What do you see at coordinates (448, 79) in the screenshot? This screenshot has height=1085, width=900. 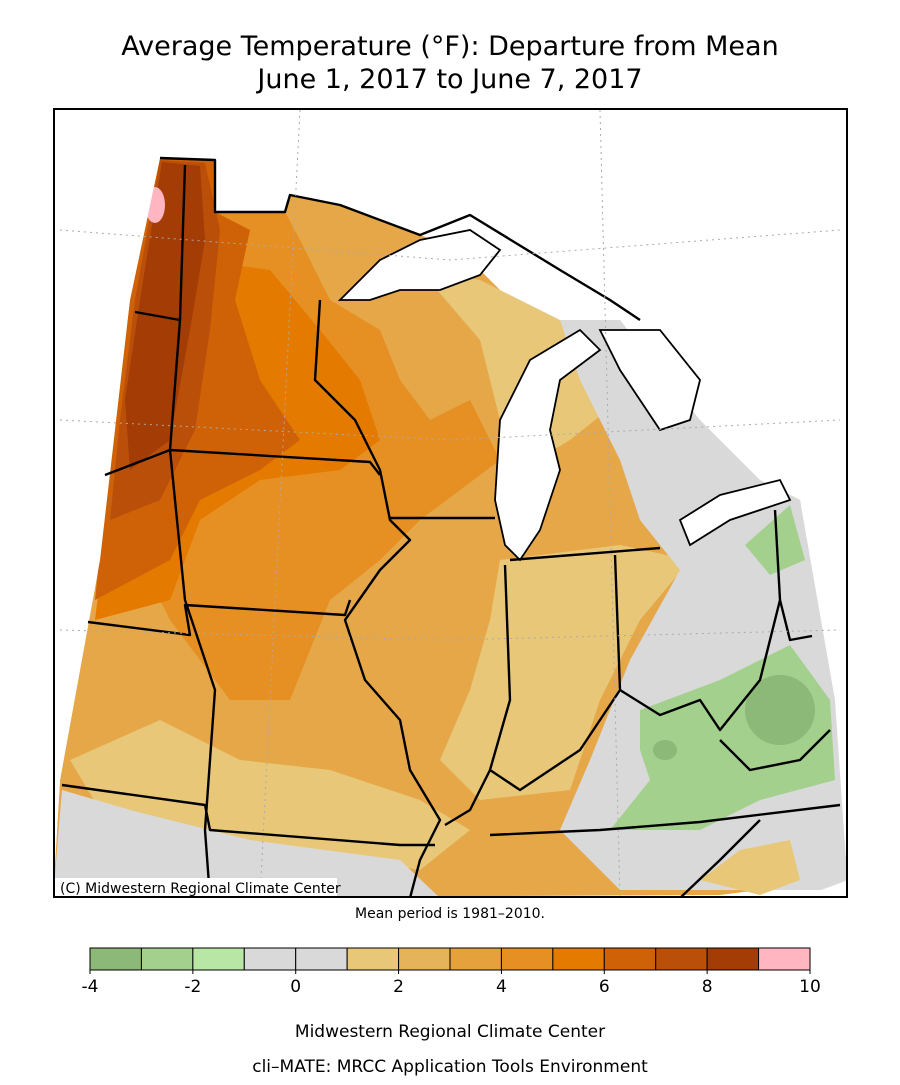 I see `title-line: June 1, 2017 to June 7, 2017` at bounding box center [448, 79].